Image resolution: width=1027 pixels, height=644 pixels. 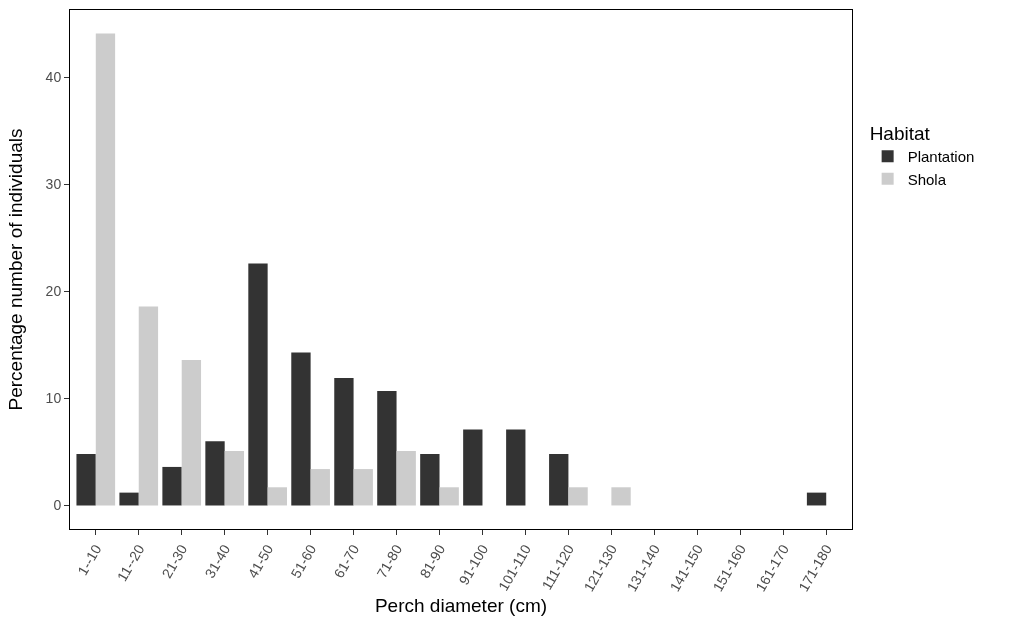 I want to click on legend-title: Habitat, so click(x=900, y=134).